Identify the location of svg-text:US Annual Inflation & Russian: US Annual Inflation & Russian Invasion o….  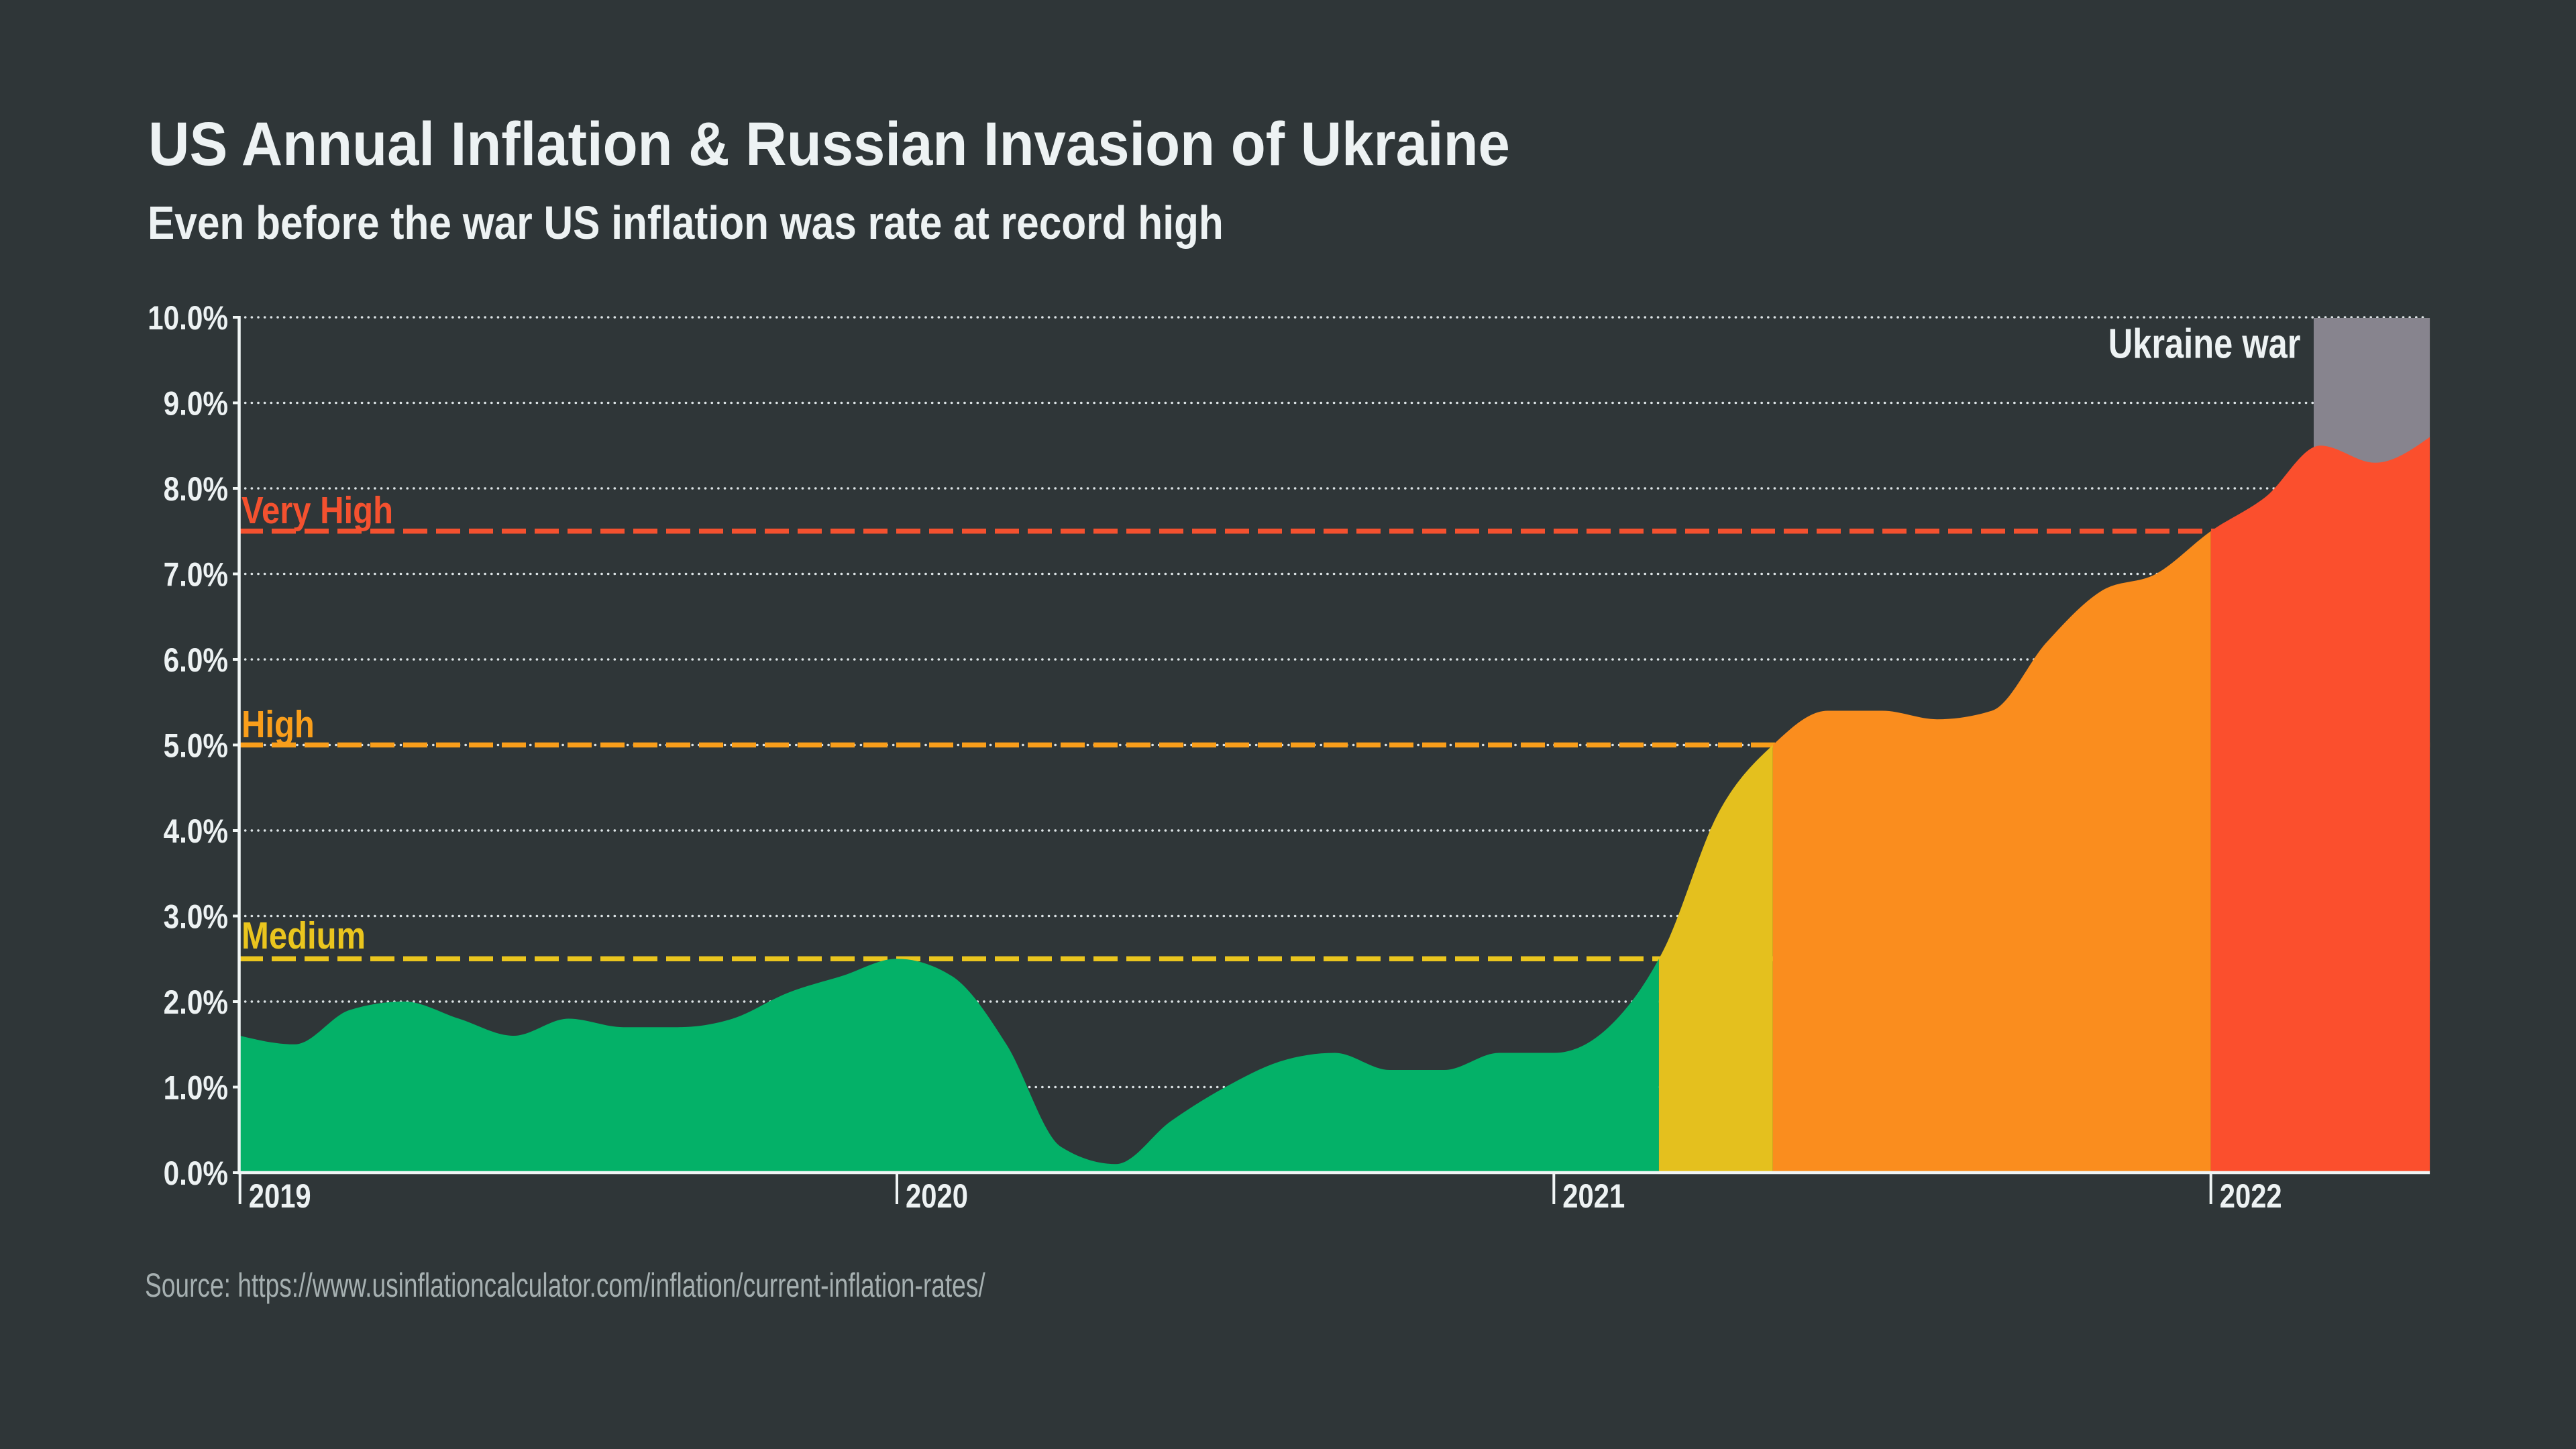
(829, 143).